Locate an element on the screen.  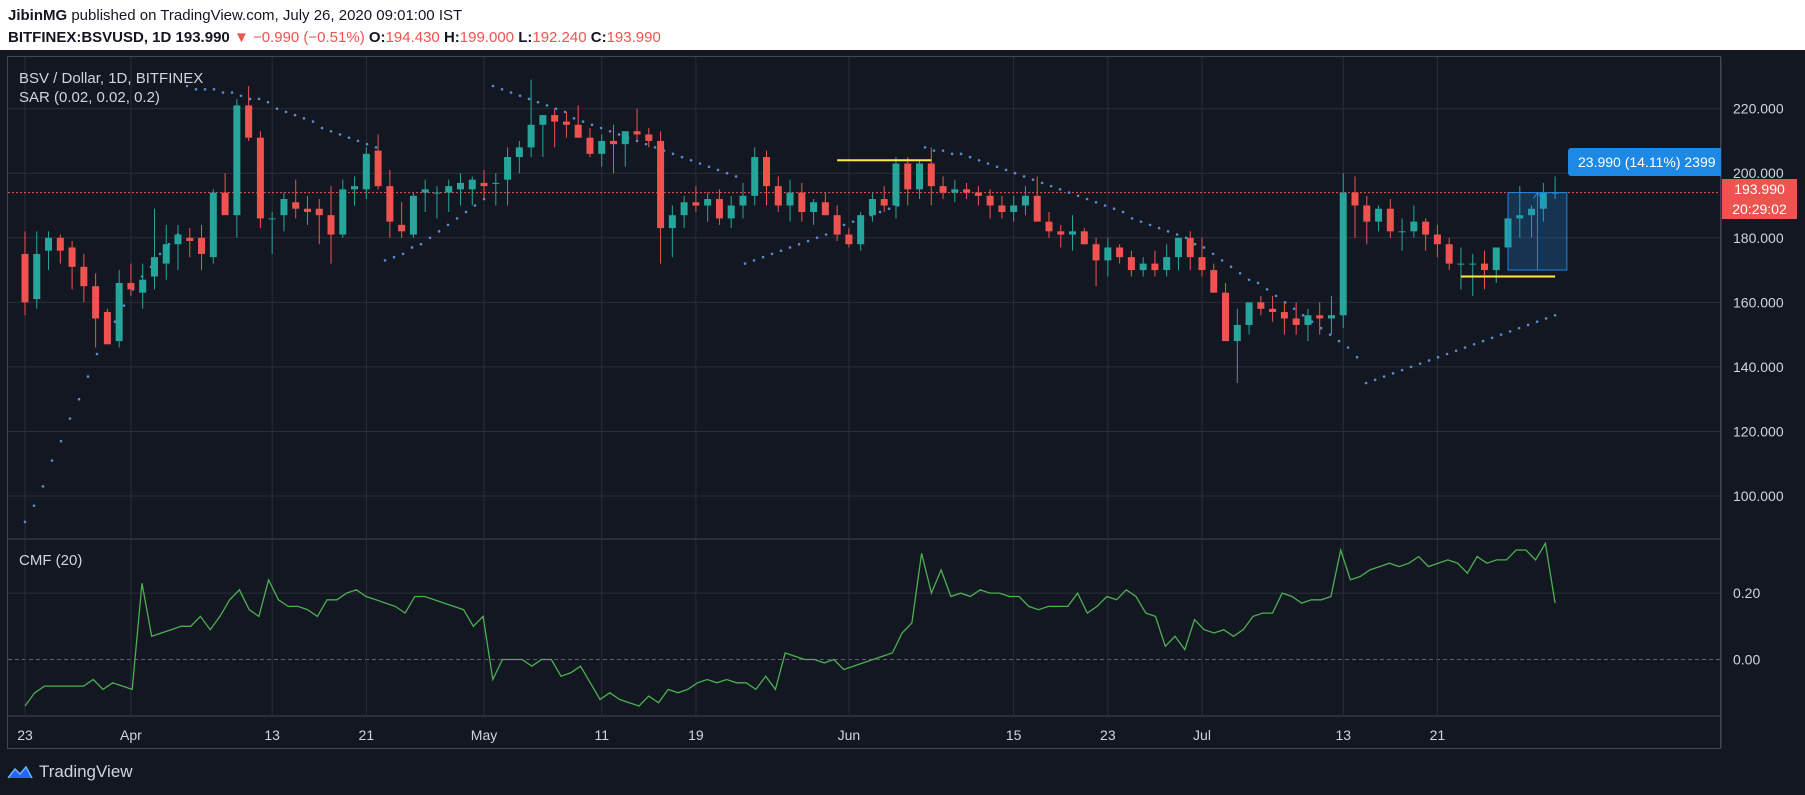
tradingview-logo-icon is located at coordinates (20, 772).